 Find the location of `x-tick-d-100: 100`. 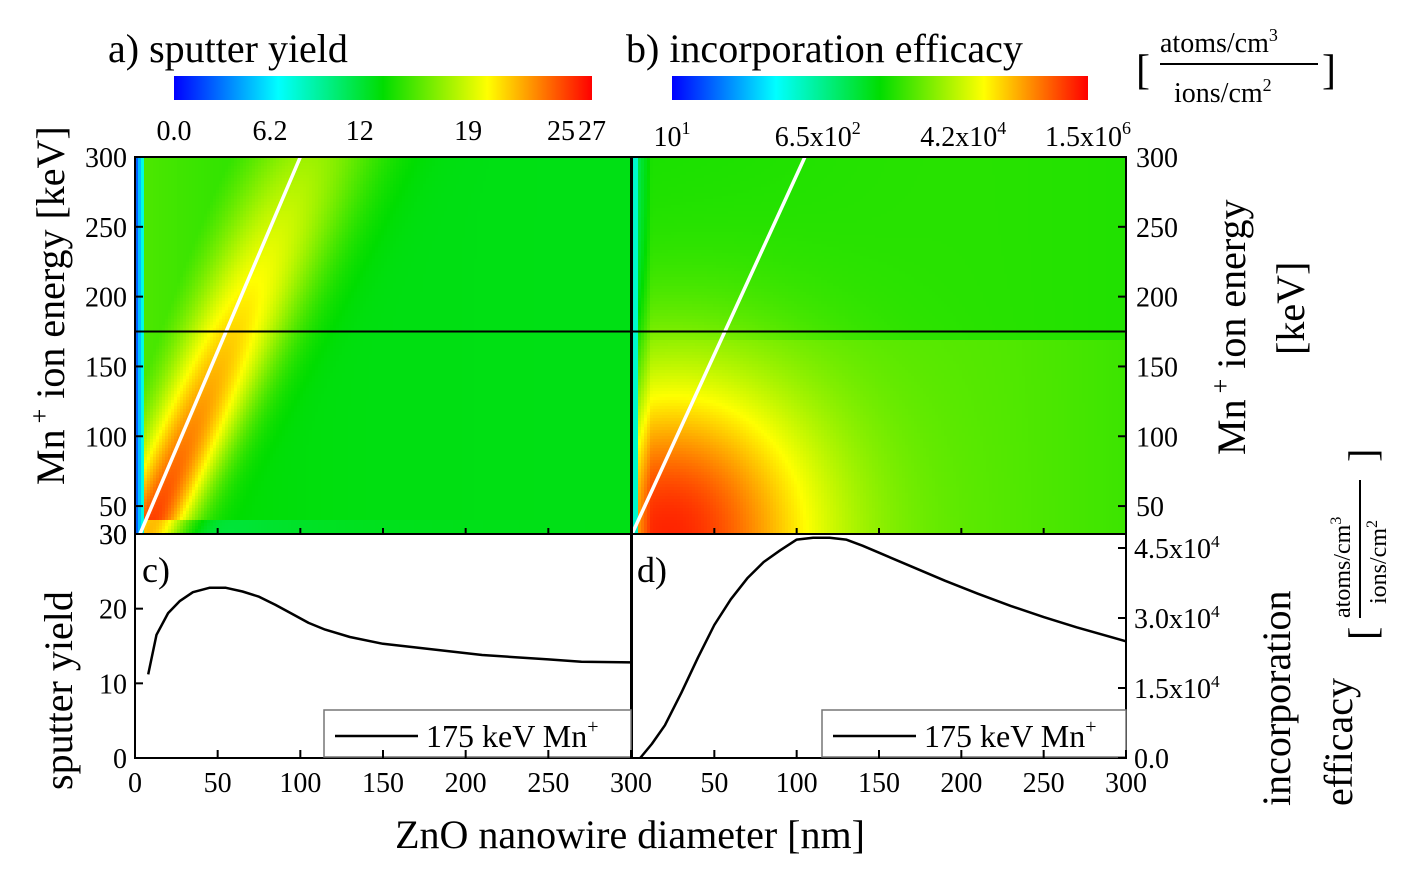

x-tick-d-100: 100 is located at coordinates (797, 783).